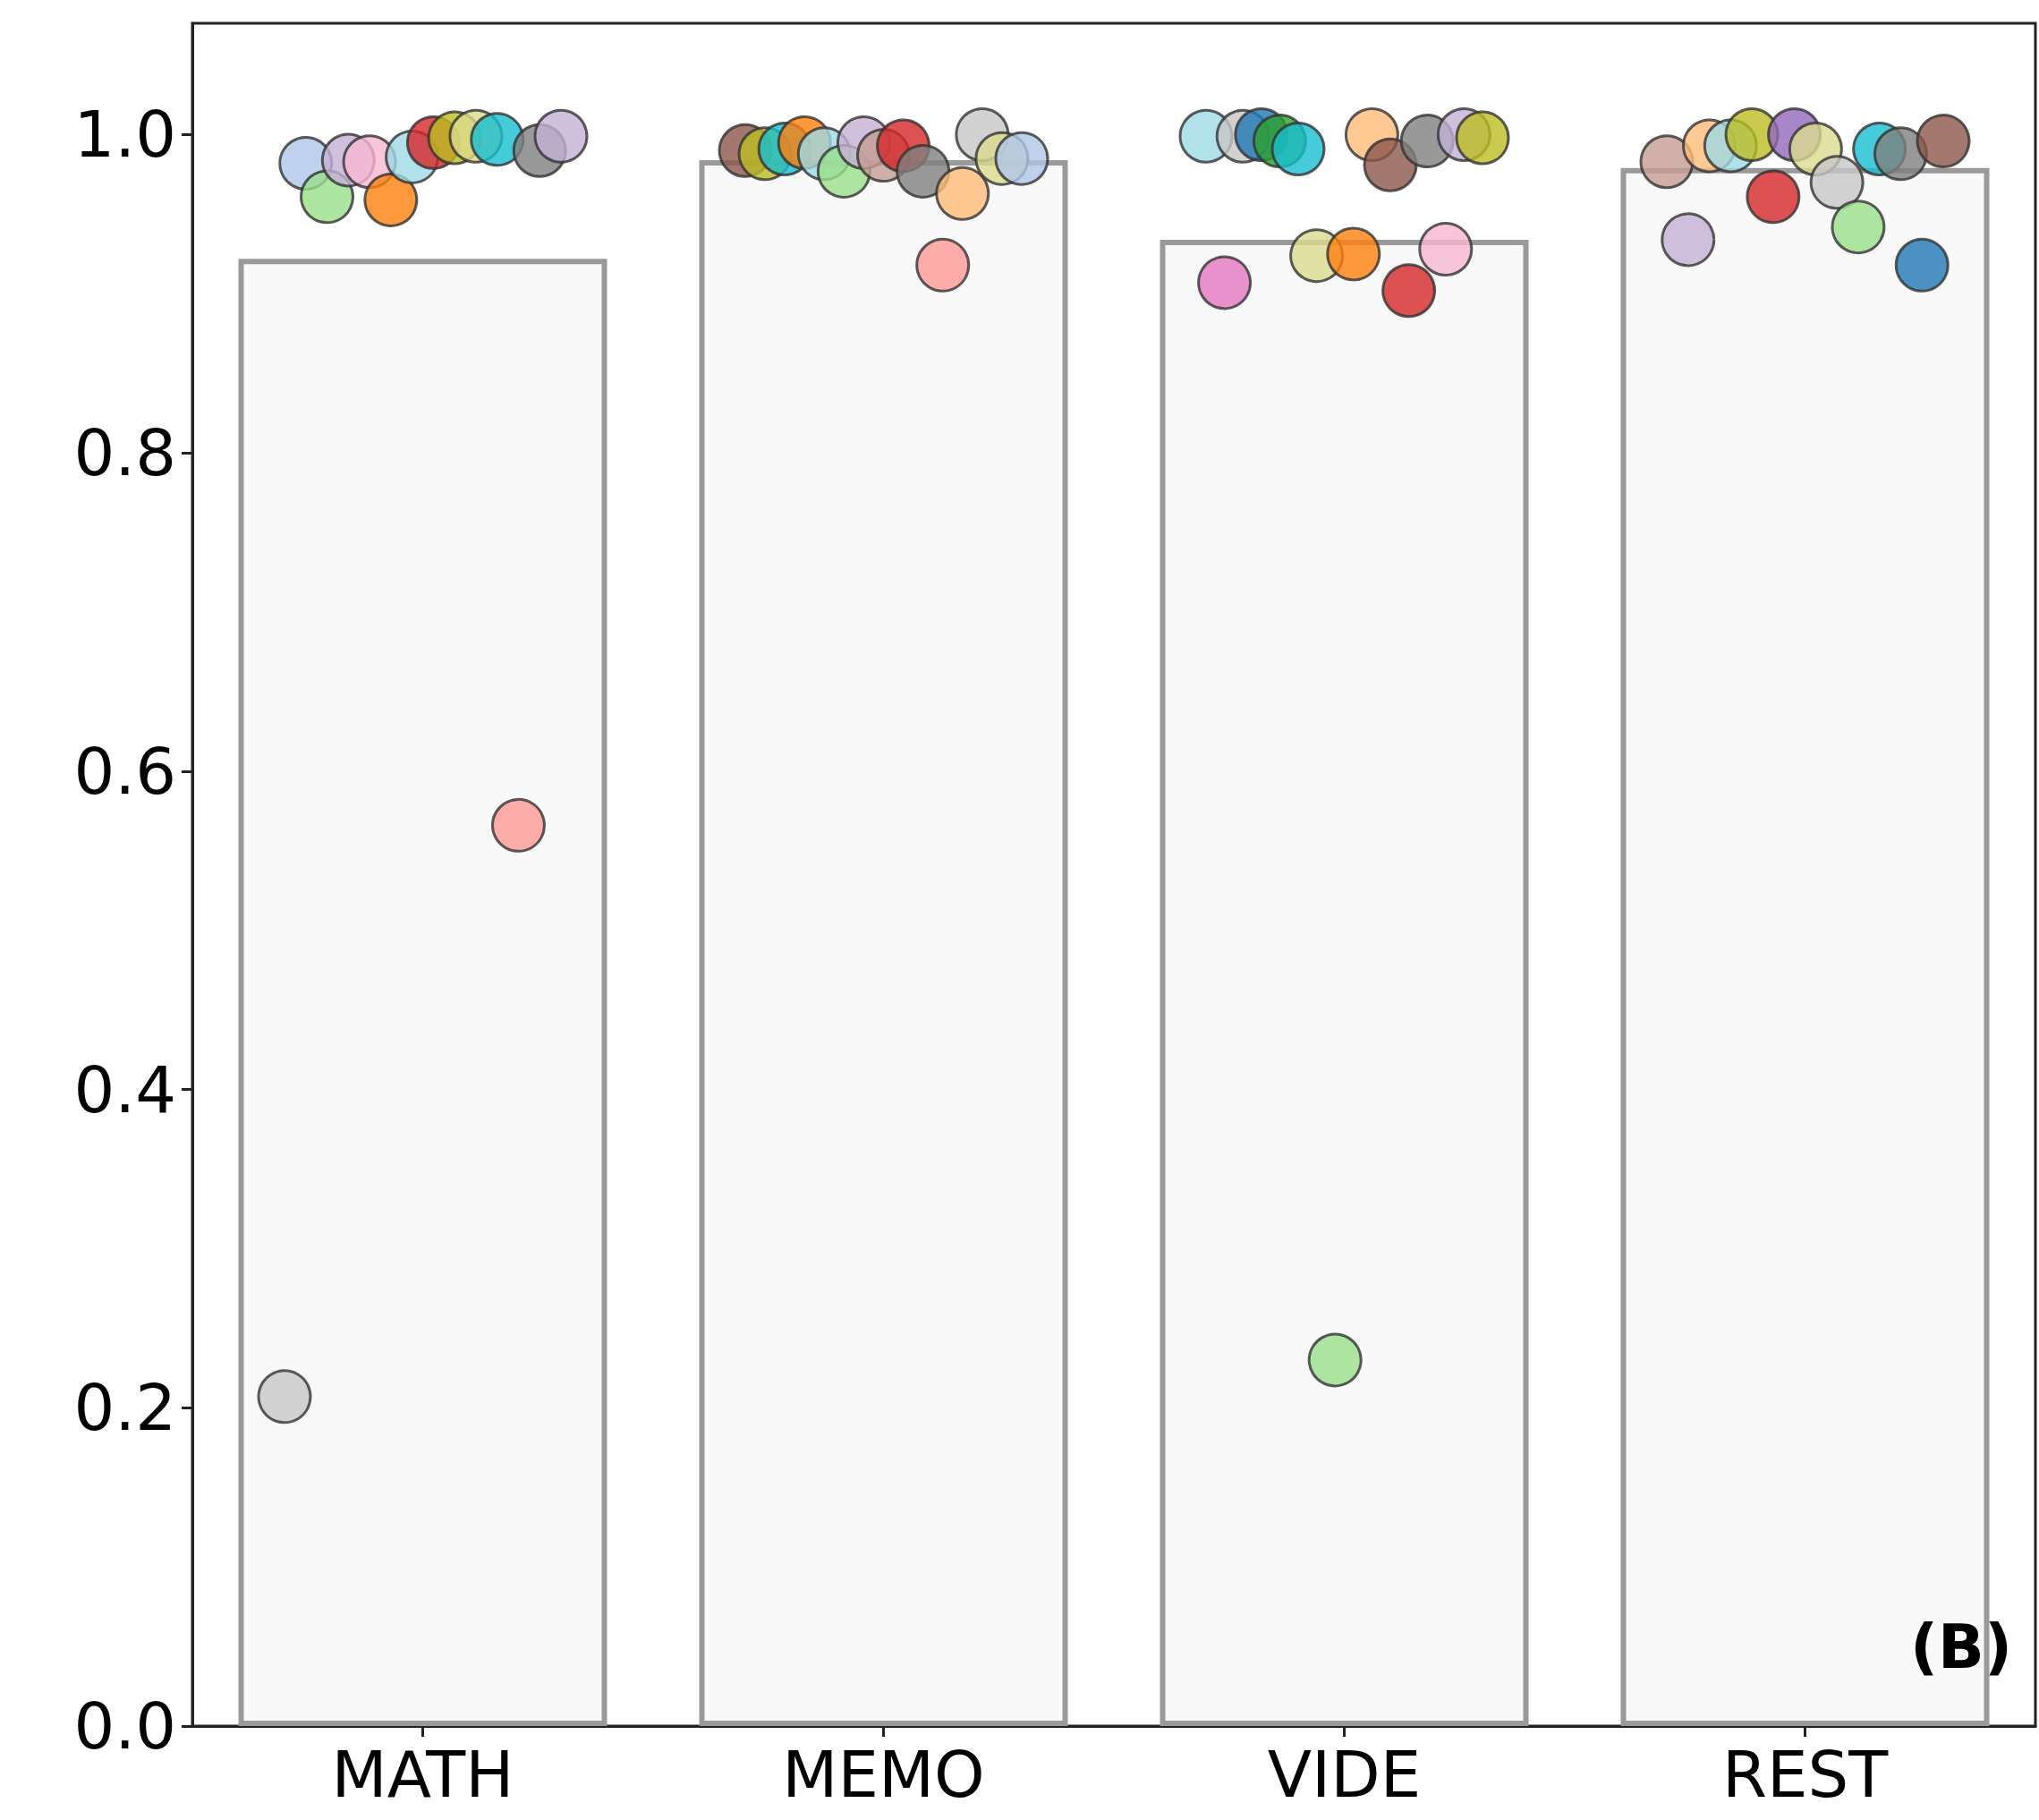  I want to click on y-tick-label: 0.4, so click(124, 1089).